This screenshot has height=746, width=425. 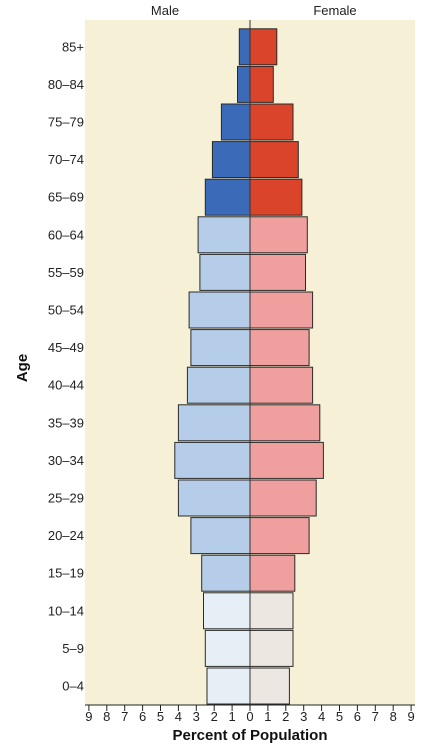 What do you see at coordinates (73, 46) in the screenshot?
I see `age-label: 85+` at bounding box center [73, 46].